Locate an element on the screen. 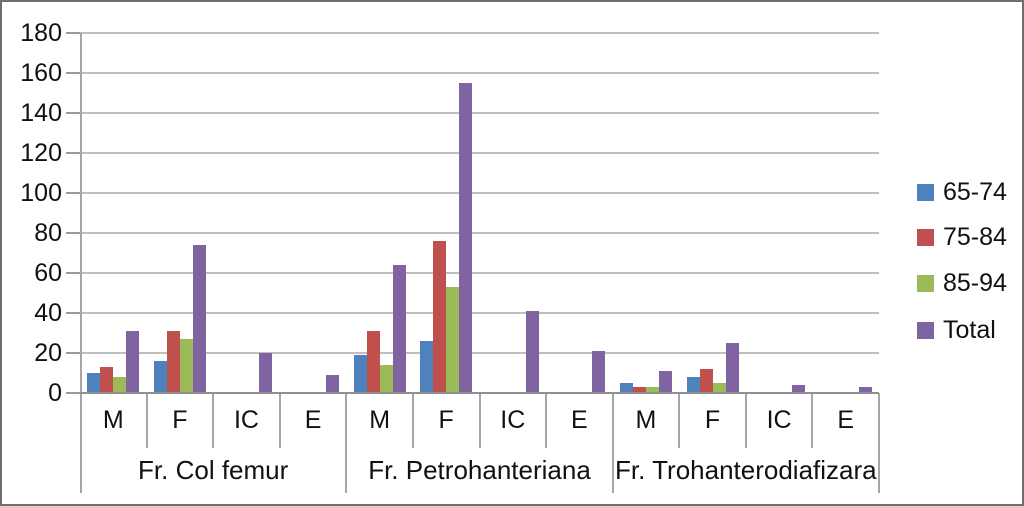 This screenshot has width=1024, height=506. y-axis-tick-label: 100 is located at coordinates (41, 193).